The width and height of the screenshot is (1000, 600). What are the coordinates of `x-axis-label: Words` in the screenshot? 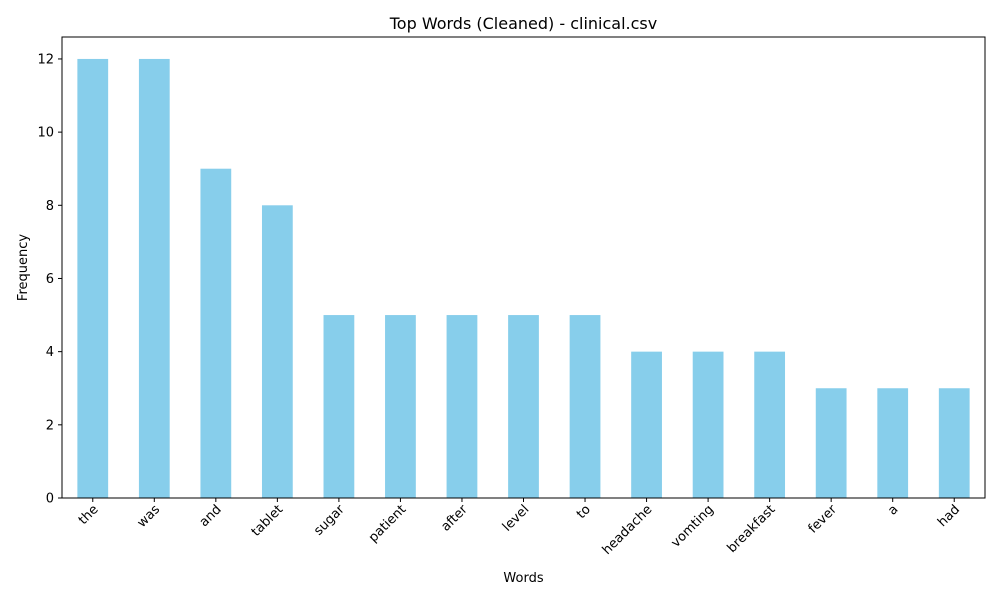 It's located at (523, 578).